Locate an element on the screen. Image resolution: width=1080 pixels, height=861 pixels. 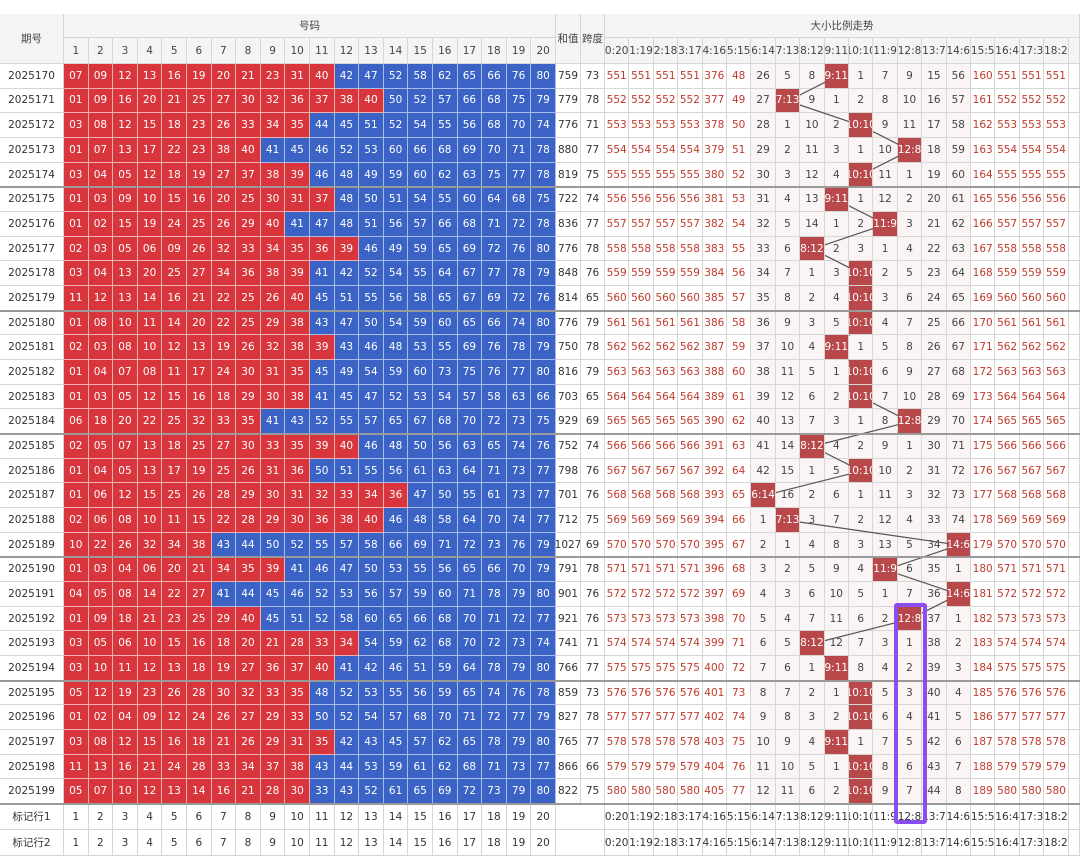
number: 02 is located at coordinates (101, 224).